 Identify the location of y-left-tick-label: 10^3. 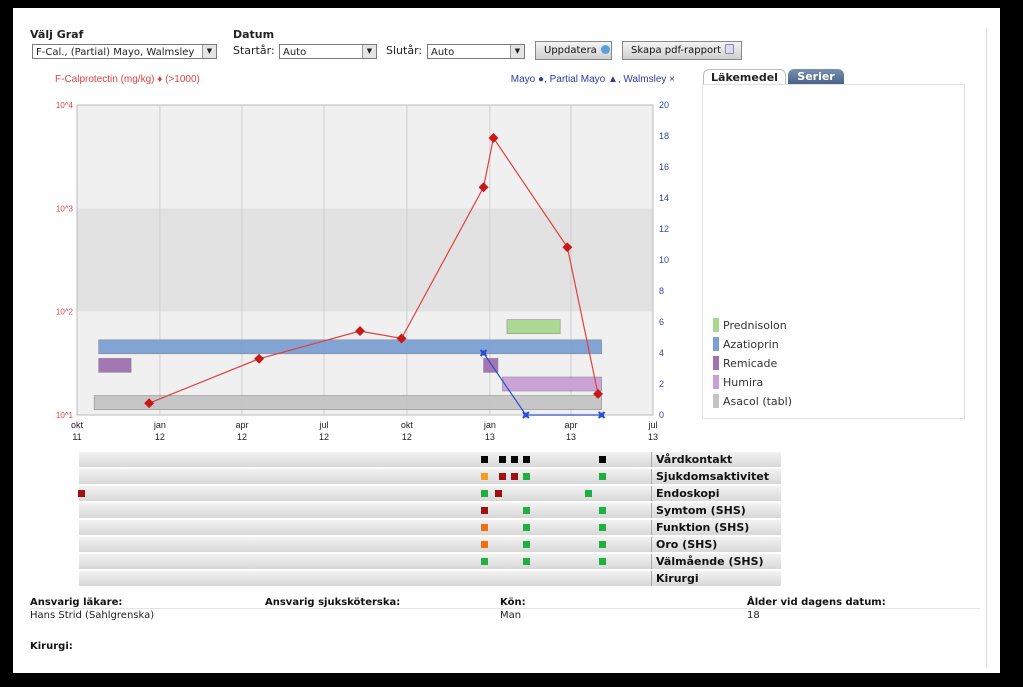
(65, 208).